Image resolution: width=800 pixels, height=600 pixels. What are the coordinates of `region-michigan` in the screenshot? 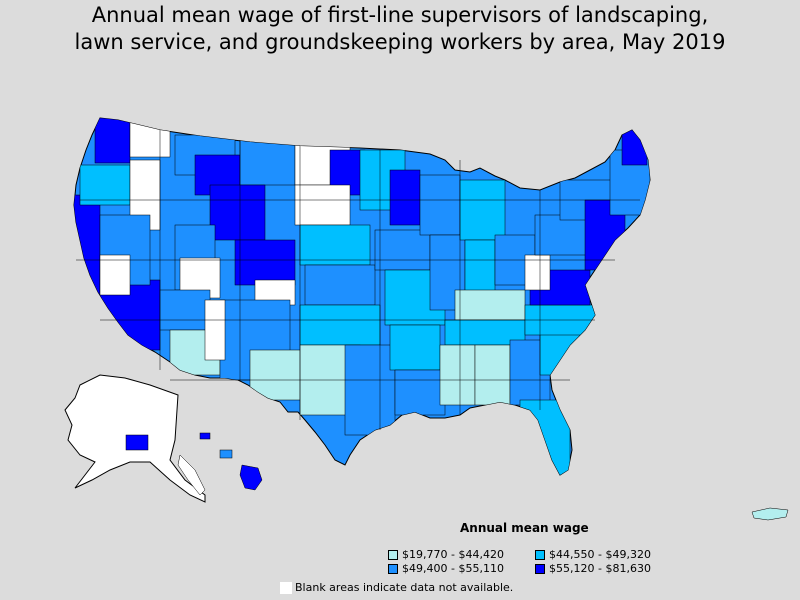 It's located at (482, 210).